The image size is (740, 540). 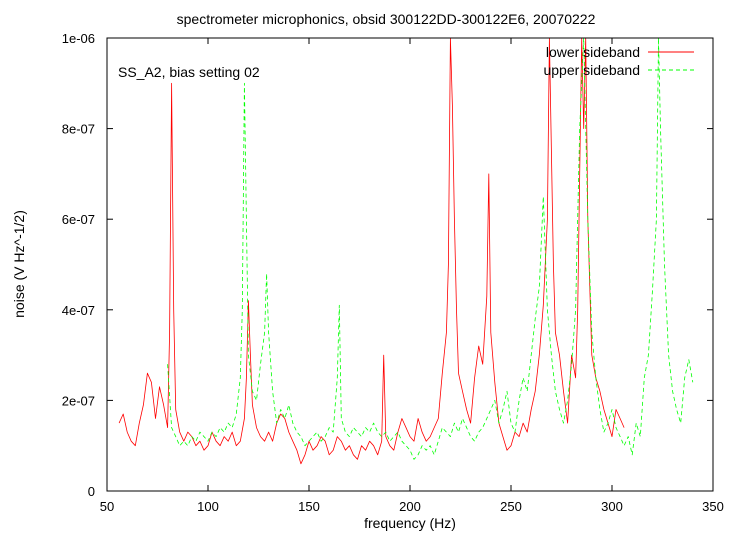 I want to click on y-tick-label: 8e-07, so click(x=78, y=129).